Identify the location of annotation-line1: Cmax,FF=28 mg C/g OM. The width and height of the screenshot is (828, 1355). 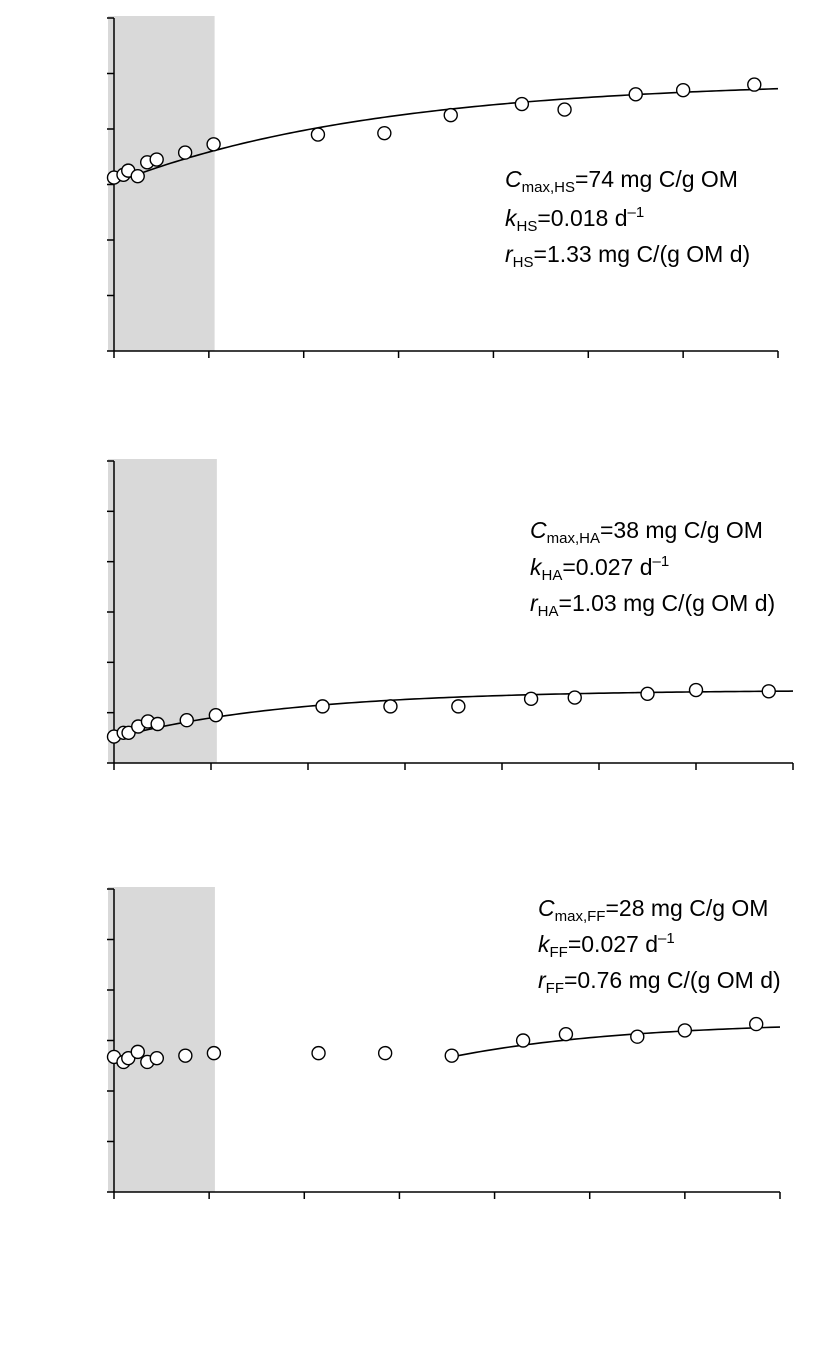
(653, 910).